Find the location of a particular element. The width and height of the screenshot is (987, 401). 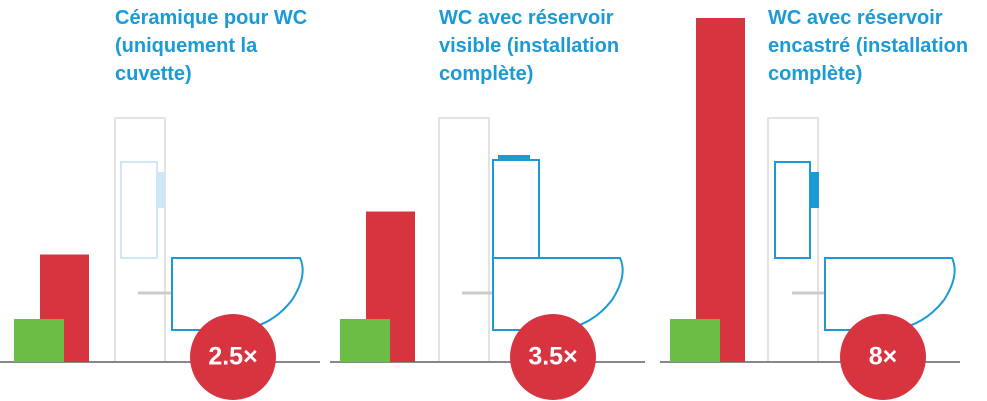

value-label: 3.5× is located at coordinates (552, 357).